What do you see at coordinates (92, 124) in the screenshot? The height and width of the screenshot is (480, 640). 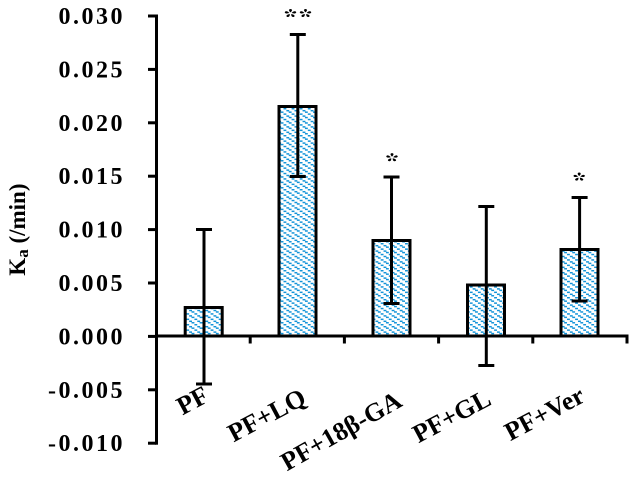 I see `svg-text: 0.020` at bounding box center [92, 124].